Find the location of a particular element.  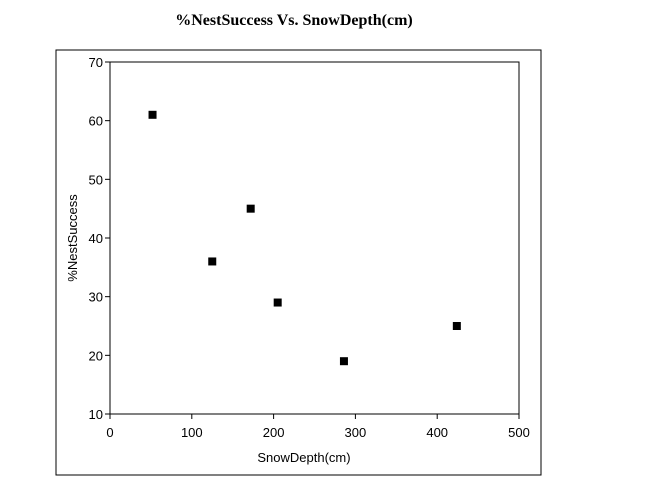

x-tick-label: 300 is located at coordinates (356, 432).